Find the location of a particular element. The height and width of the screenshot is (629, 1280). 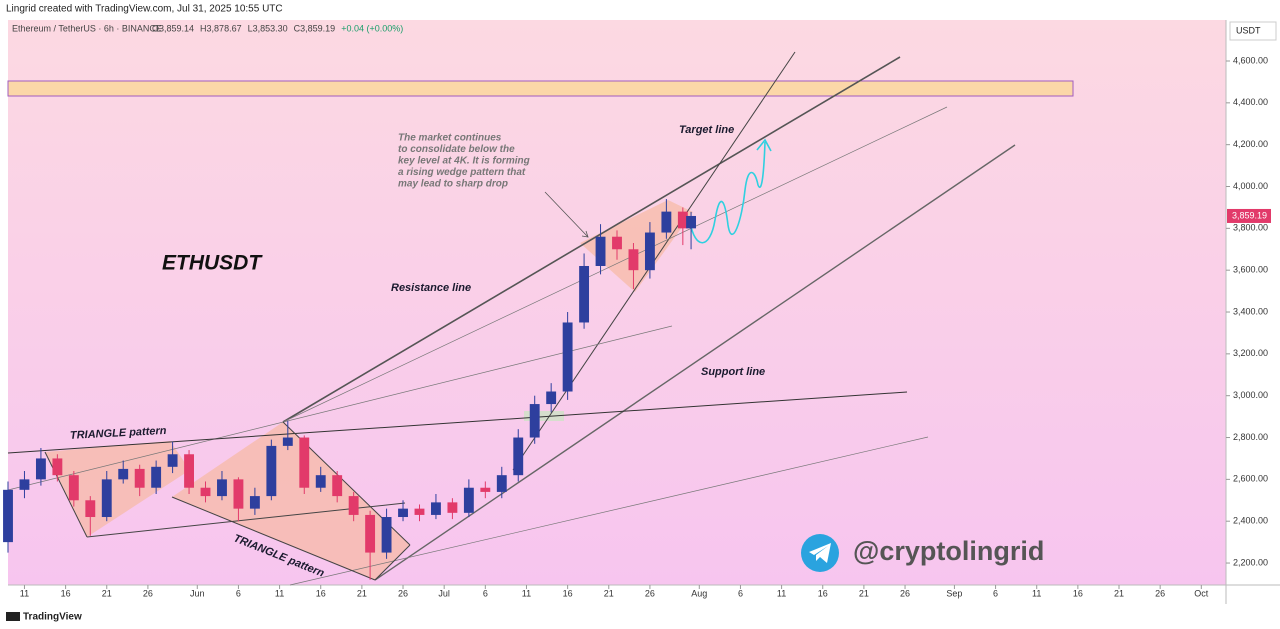

x-tick-label: Sep is located at coordinates (954, 593).